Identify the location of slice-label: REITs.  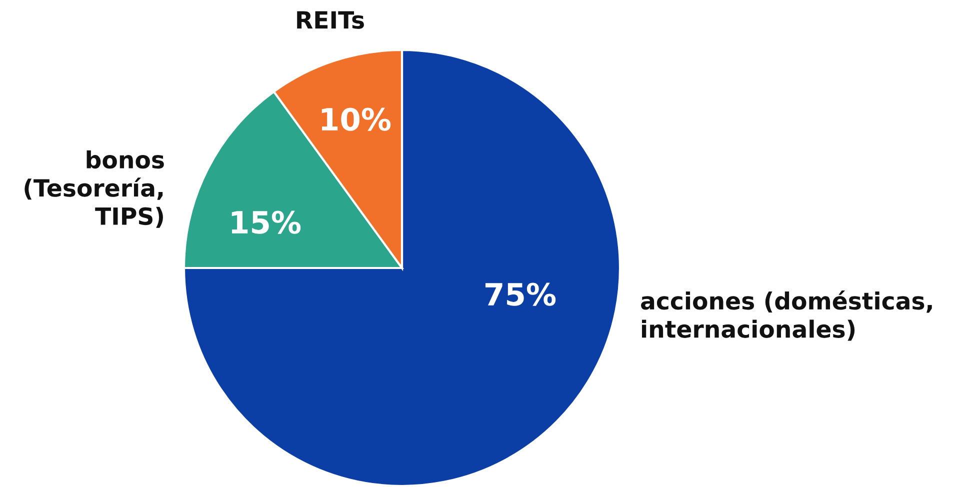
(330, 20).